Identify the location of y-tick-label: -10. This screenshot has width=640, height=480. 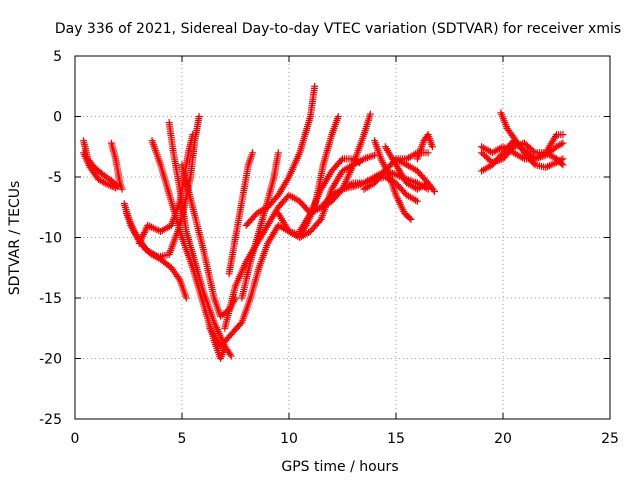
(50, 239).